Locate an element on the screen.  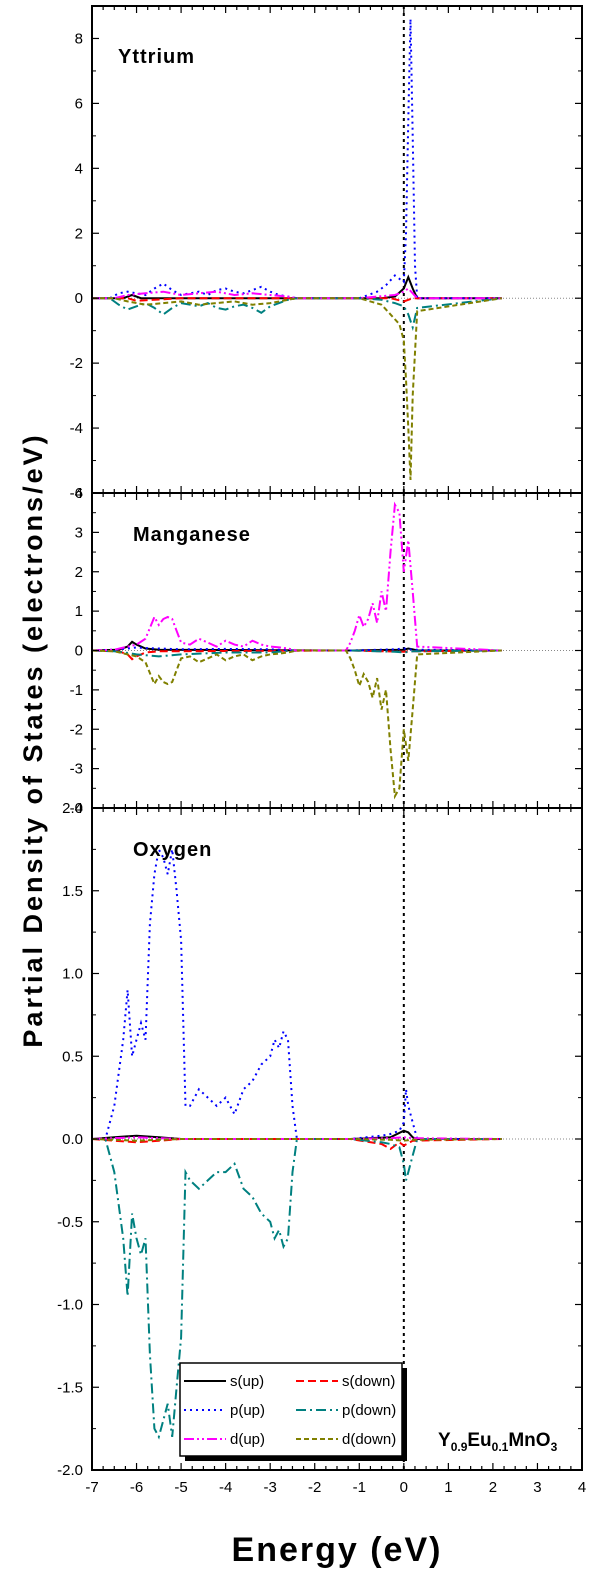
formula-sub2: 0.1 is located at coordinates (500, 1447).